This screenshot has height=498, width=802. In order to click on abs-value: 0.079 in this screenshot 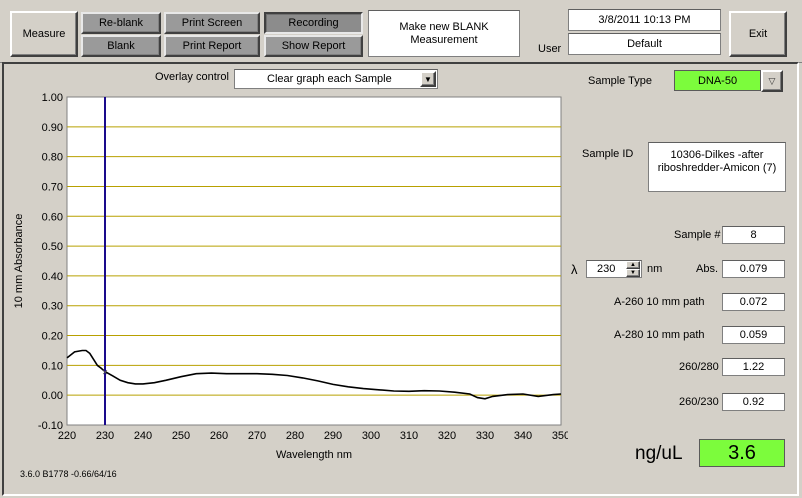, I will do `click(753, 269)`.